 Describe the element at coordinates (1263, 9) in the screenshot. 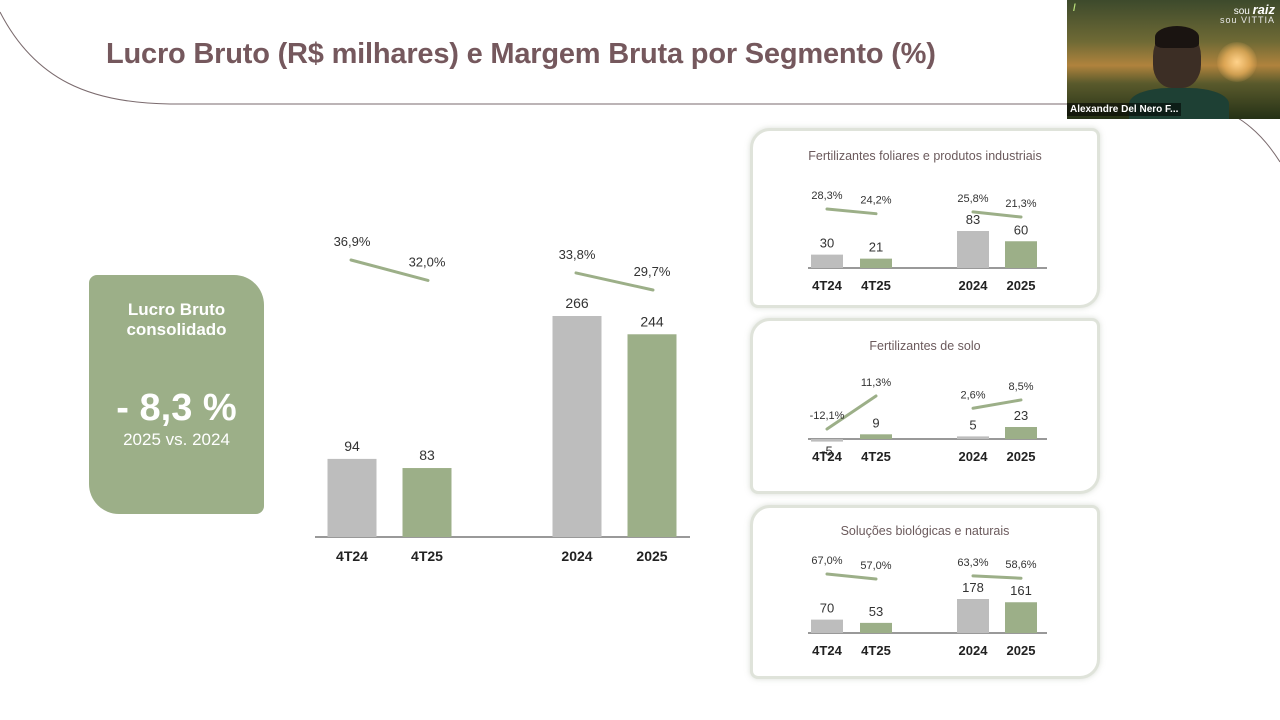

I see `video-logo-word: raiz` at that location.